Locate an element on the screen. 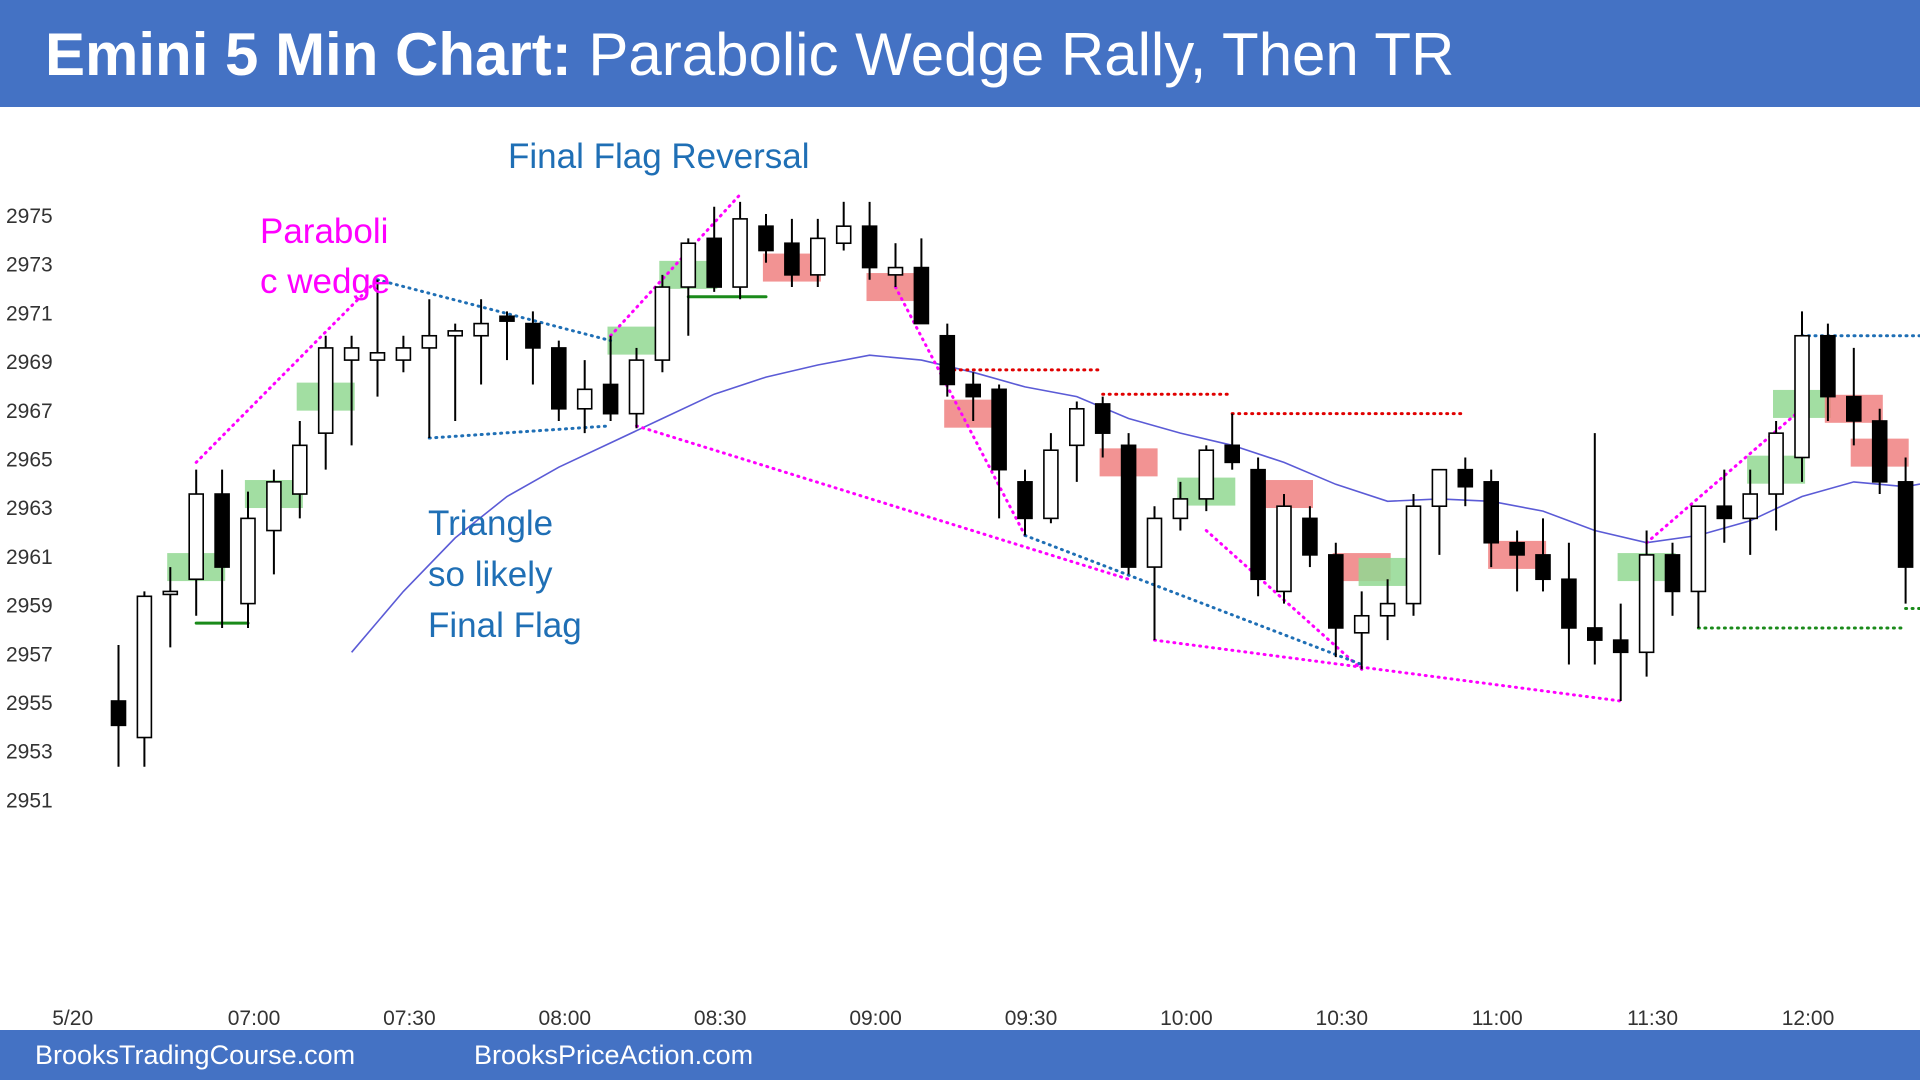  x-tick-label-7: 10:00 is located at coordinates (1186, 1018).